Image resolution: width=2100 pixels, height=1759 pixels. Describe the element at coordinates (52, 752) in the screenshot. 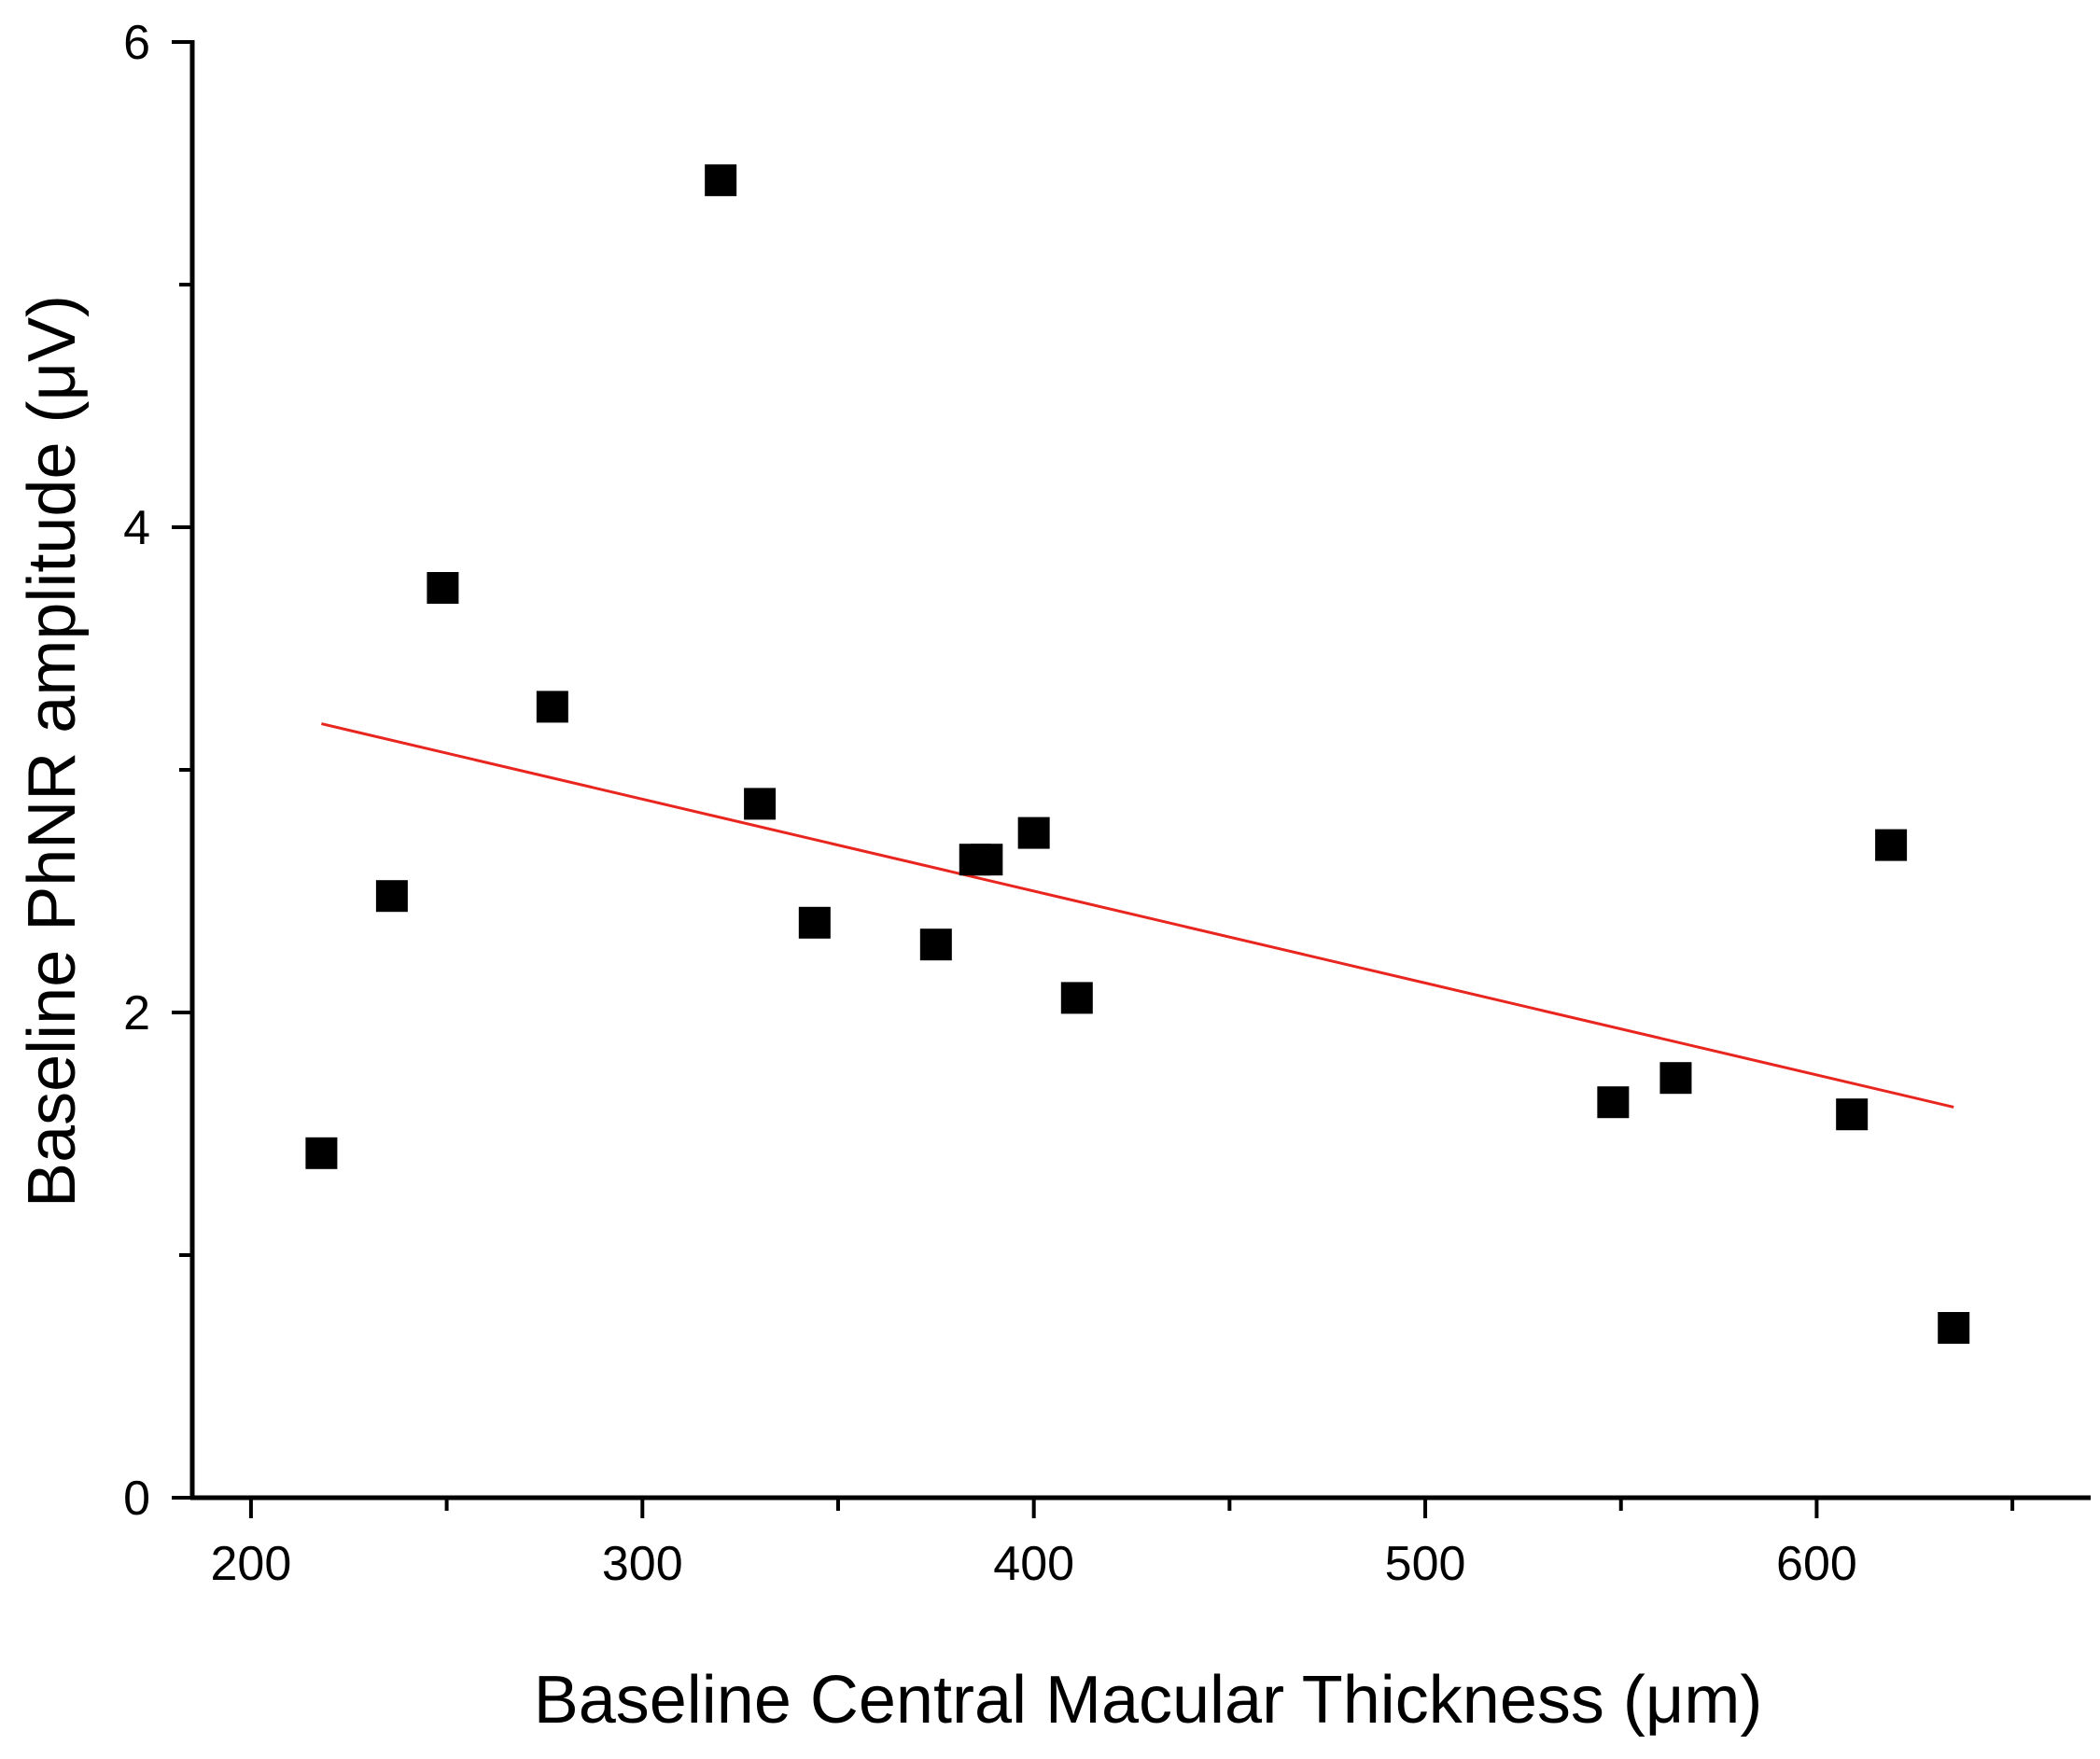

I see `y-axis-title: Baseline PhNR amplitude (μV)` at that location.